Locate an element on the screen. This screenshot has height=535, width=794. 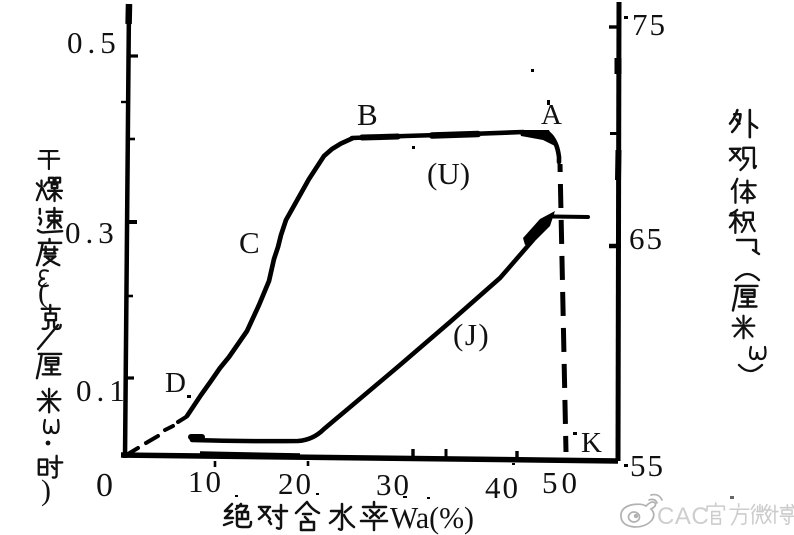
svg-text: 10 is located at coordinates (205, 481).